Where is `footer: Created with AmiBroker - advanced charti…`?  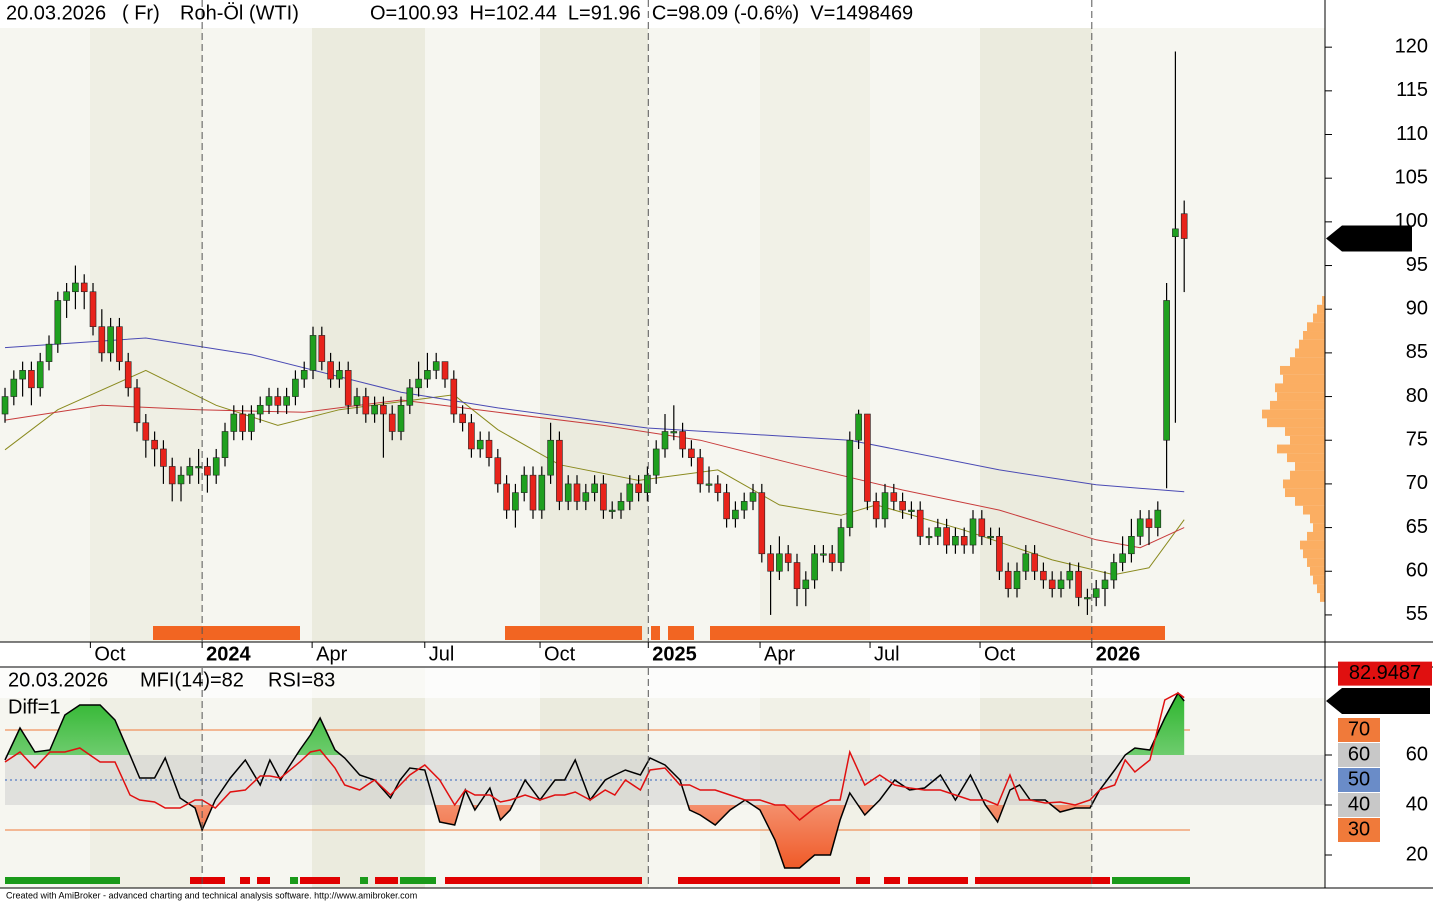
footer: Created with AmiBroker - advanced charti… is located at coordinates (211, 895).